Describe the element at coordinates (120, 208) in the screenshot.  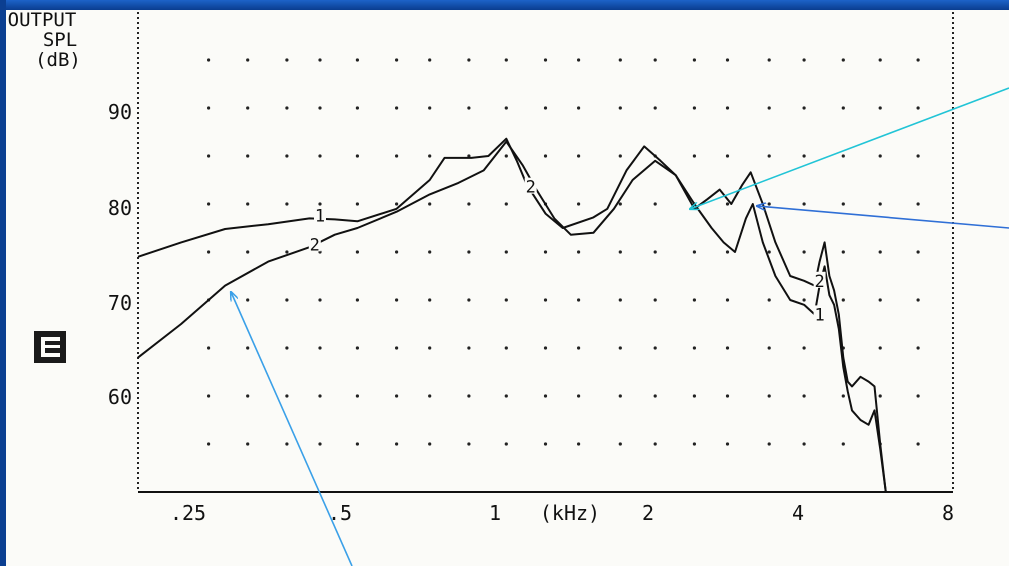
I see `y-tick-80: 80` at that location.